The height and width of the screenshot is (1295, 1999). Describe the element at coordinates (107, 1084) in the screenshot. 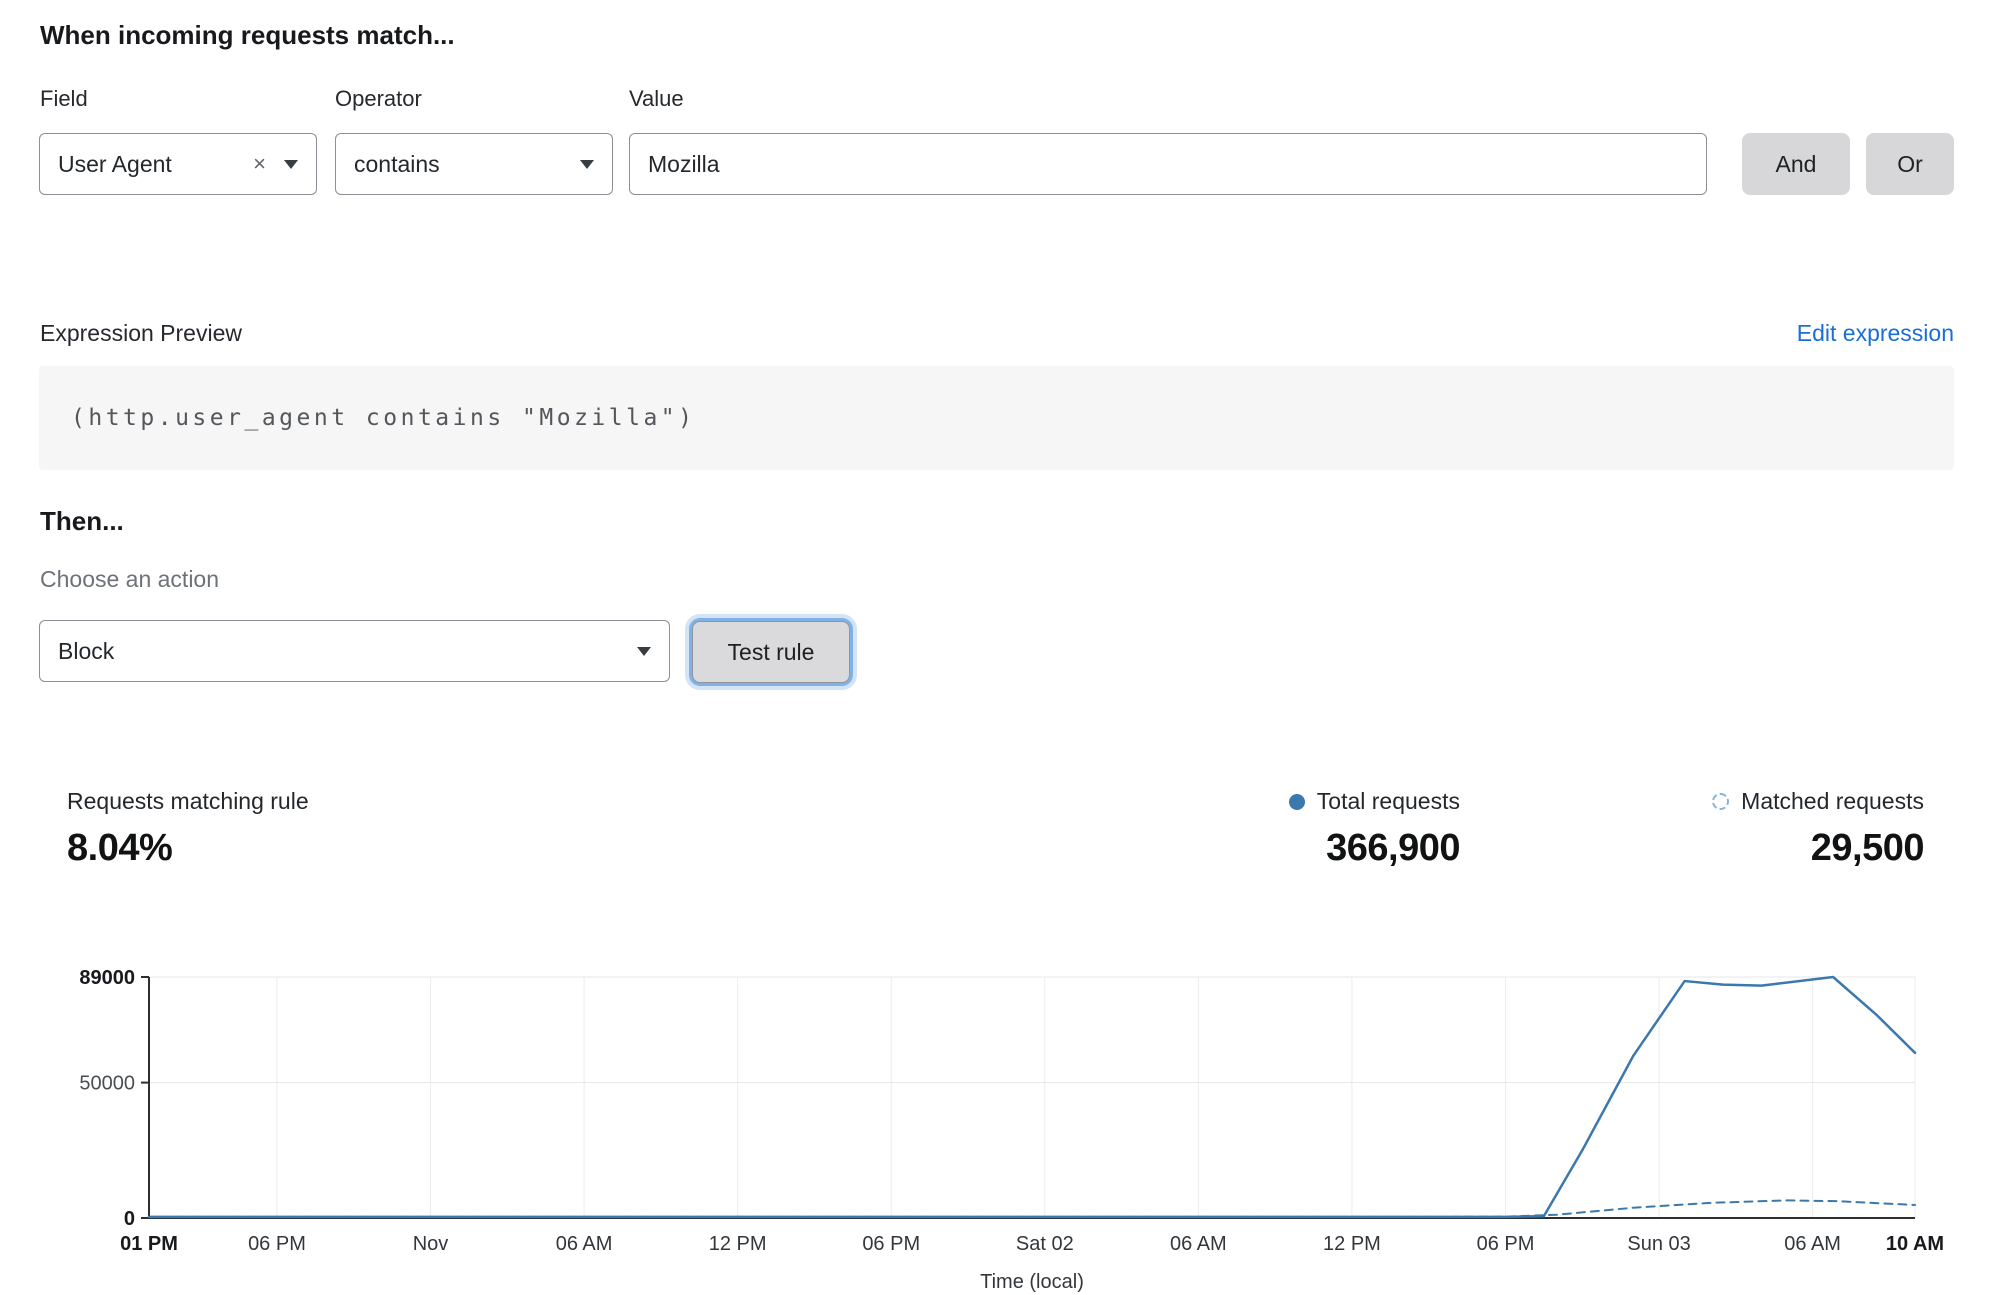

I see `svg-text: 50000` at that location.